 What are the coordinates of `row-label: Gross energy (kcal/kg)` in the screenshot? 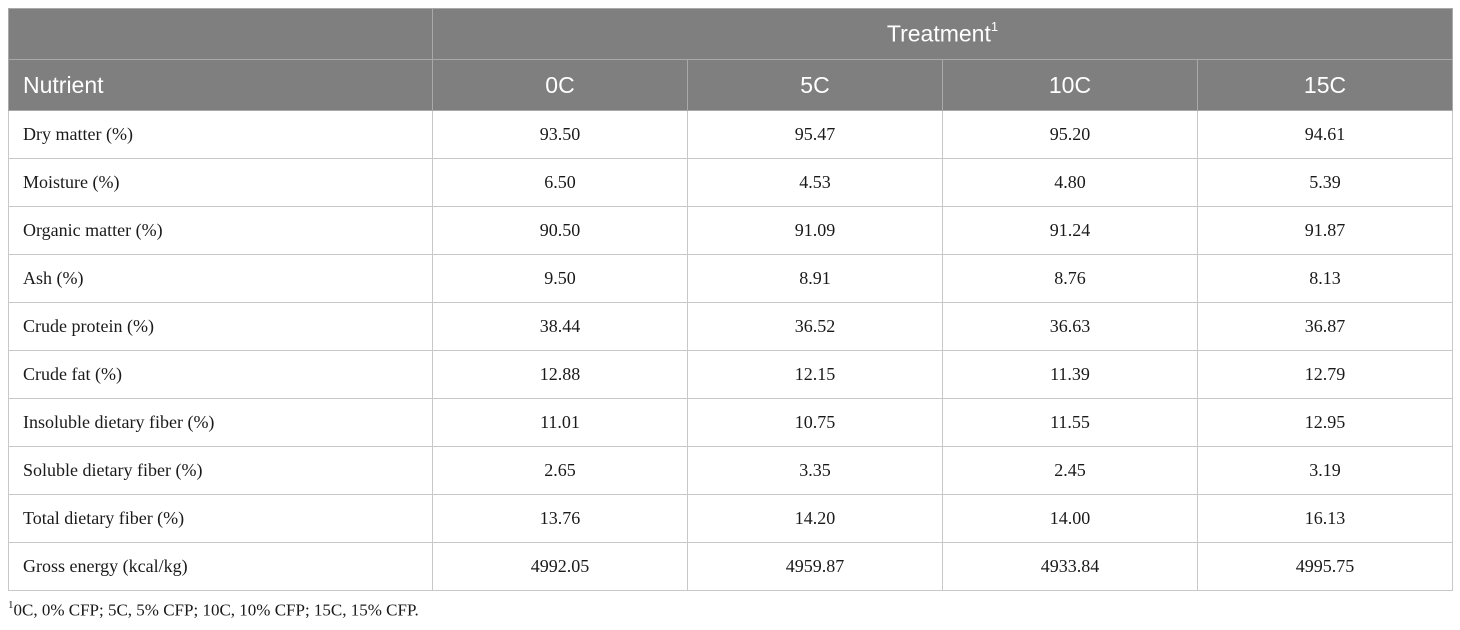 It's located at (220, 566).